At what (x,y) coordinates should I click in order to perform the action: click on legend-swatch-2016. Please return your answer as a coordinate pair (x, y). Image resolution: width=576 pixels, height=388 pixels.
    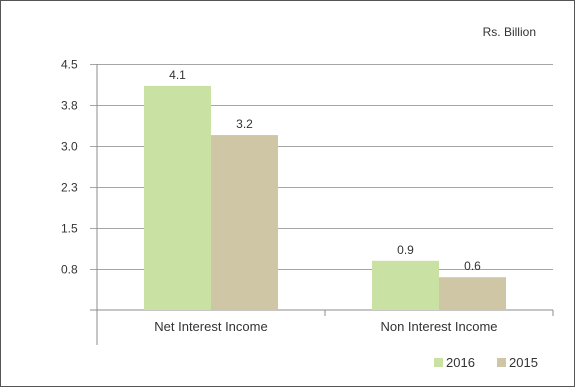
    Looking at the image, I should click on (438, 362).